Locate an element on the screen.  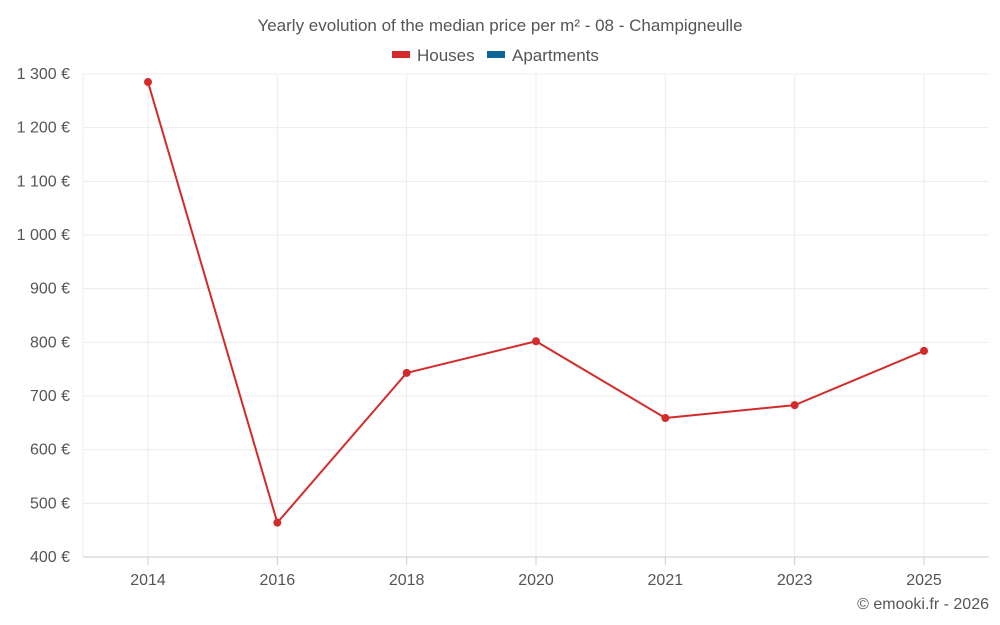
y-tick-label: 900 € is located at coordinates (50, 289).